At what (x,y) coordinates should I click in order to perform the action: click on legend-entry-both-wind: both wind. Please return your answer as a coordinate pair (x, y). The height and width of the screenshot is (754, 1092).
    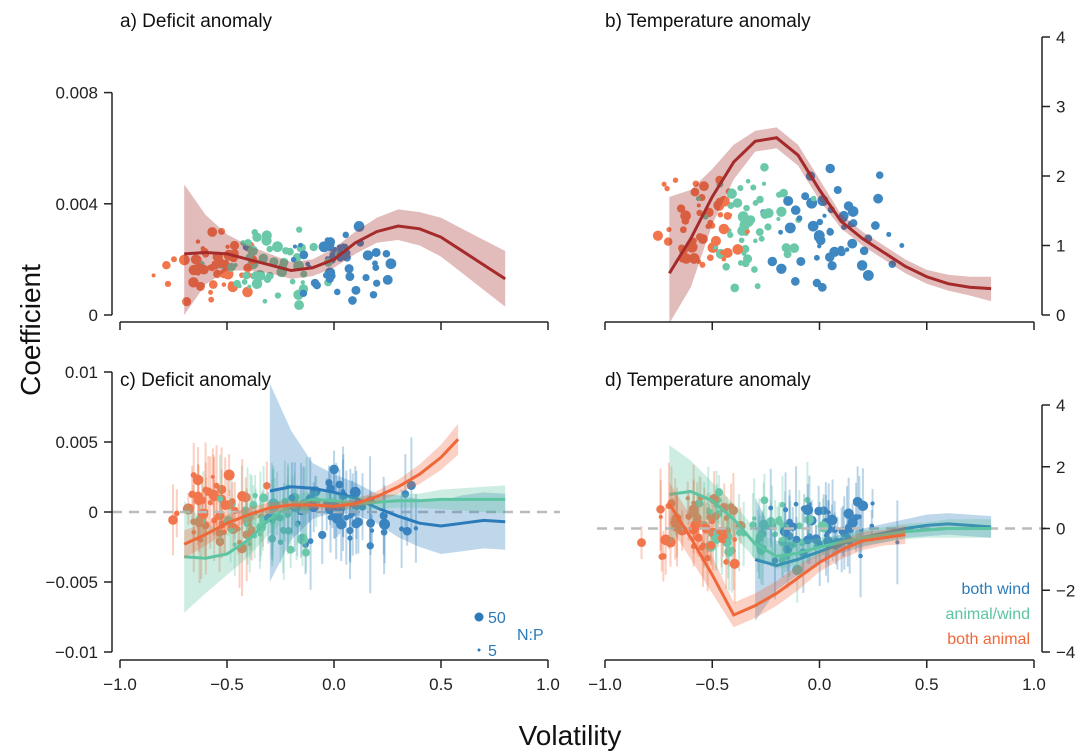
    Looking at the image, I should click on (996, 589).